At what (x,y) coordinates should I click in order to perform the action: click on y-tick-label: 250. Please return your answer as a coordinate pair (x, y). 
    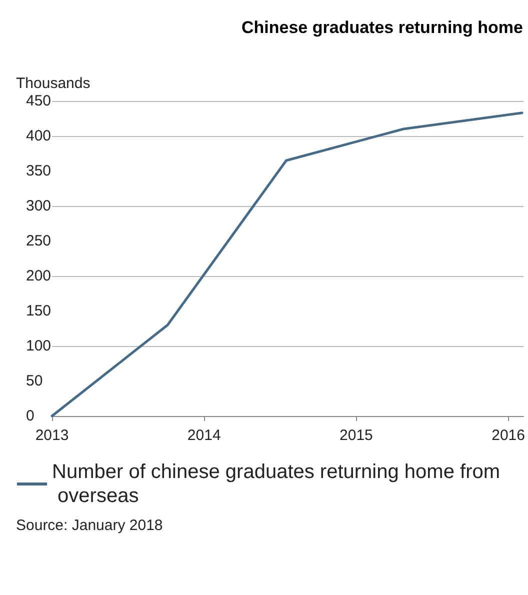
    Looking at the image, I should click on (39, 241).